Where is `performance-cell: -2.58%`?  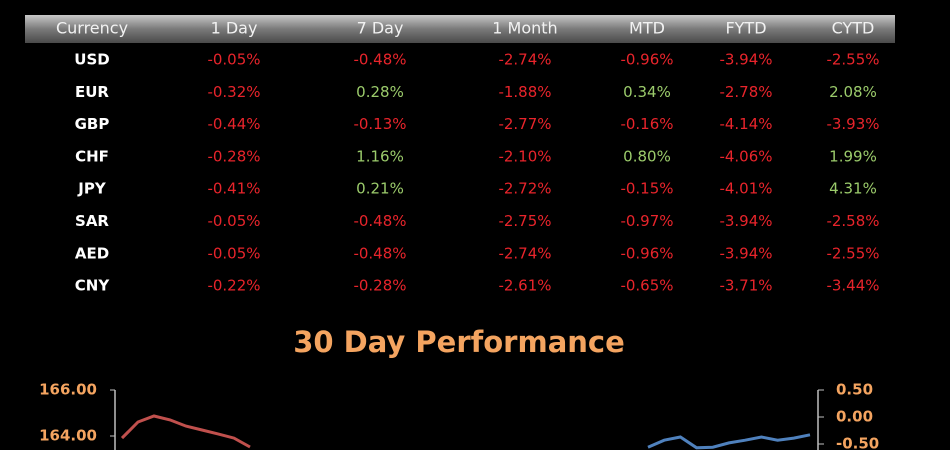
performance-cell: -2.58% is located at coordinates (852, 221).